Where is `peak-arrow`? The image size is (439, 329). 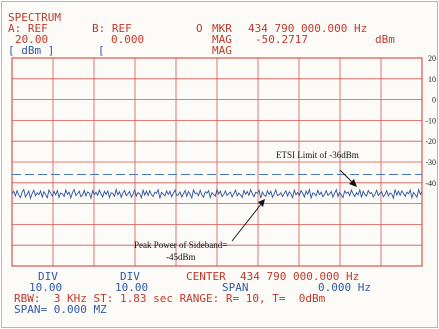 peak-arrow is located at coordinates (247, 222).